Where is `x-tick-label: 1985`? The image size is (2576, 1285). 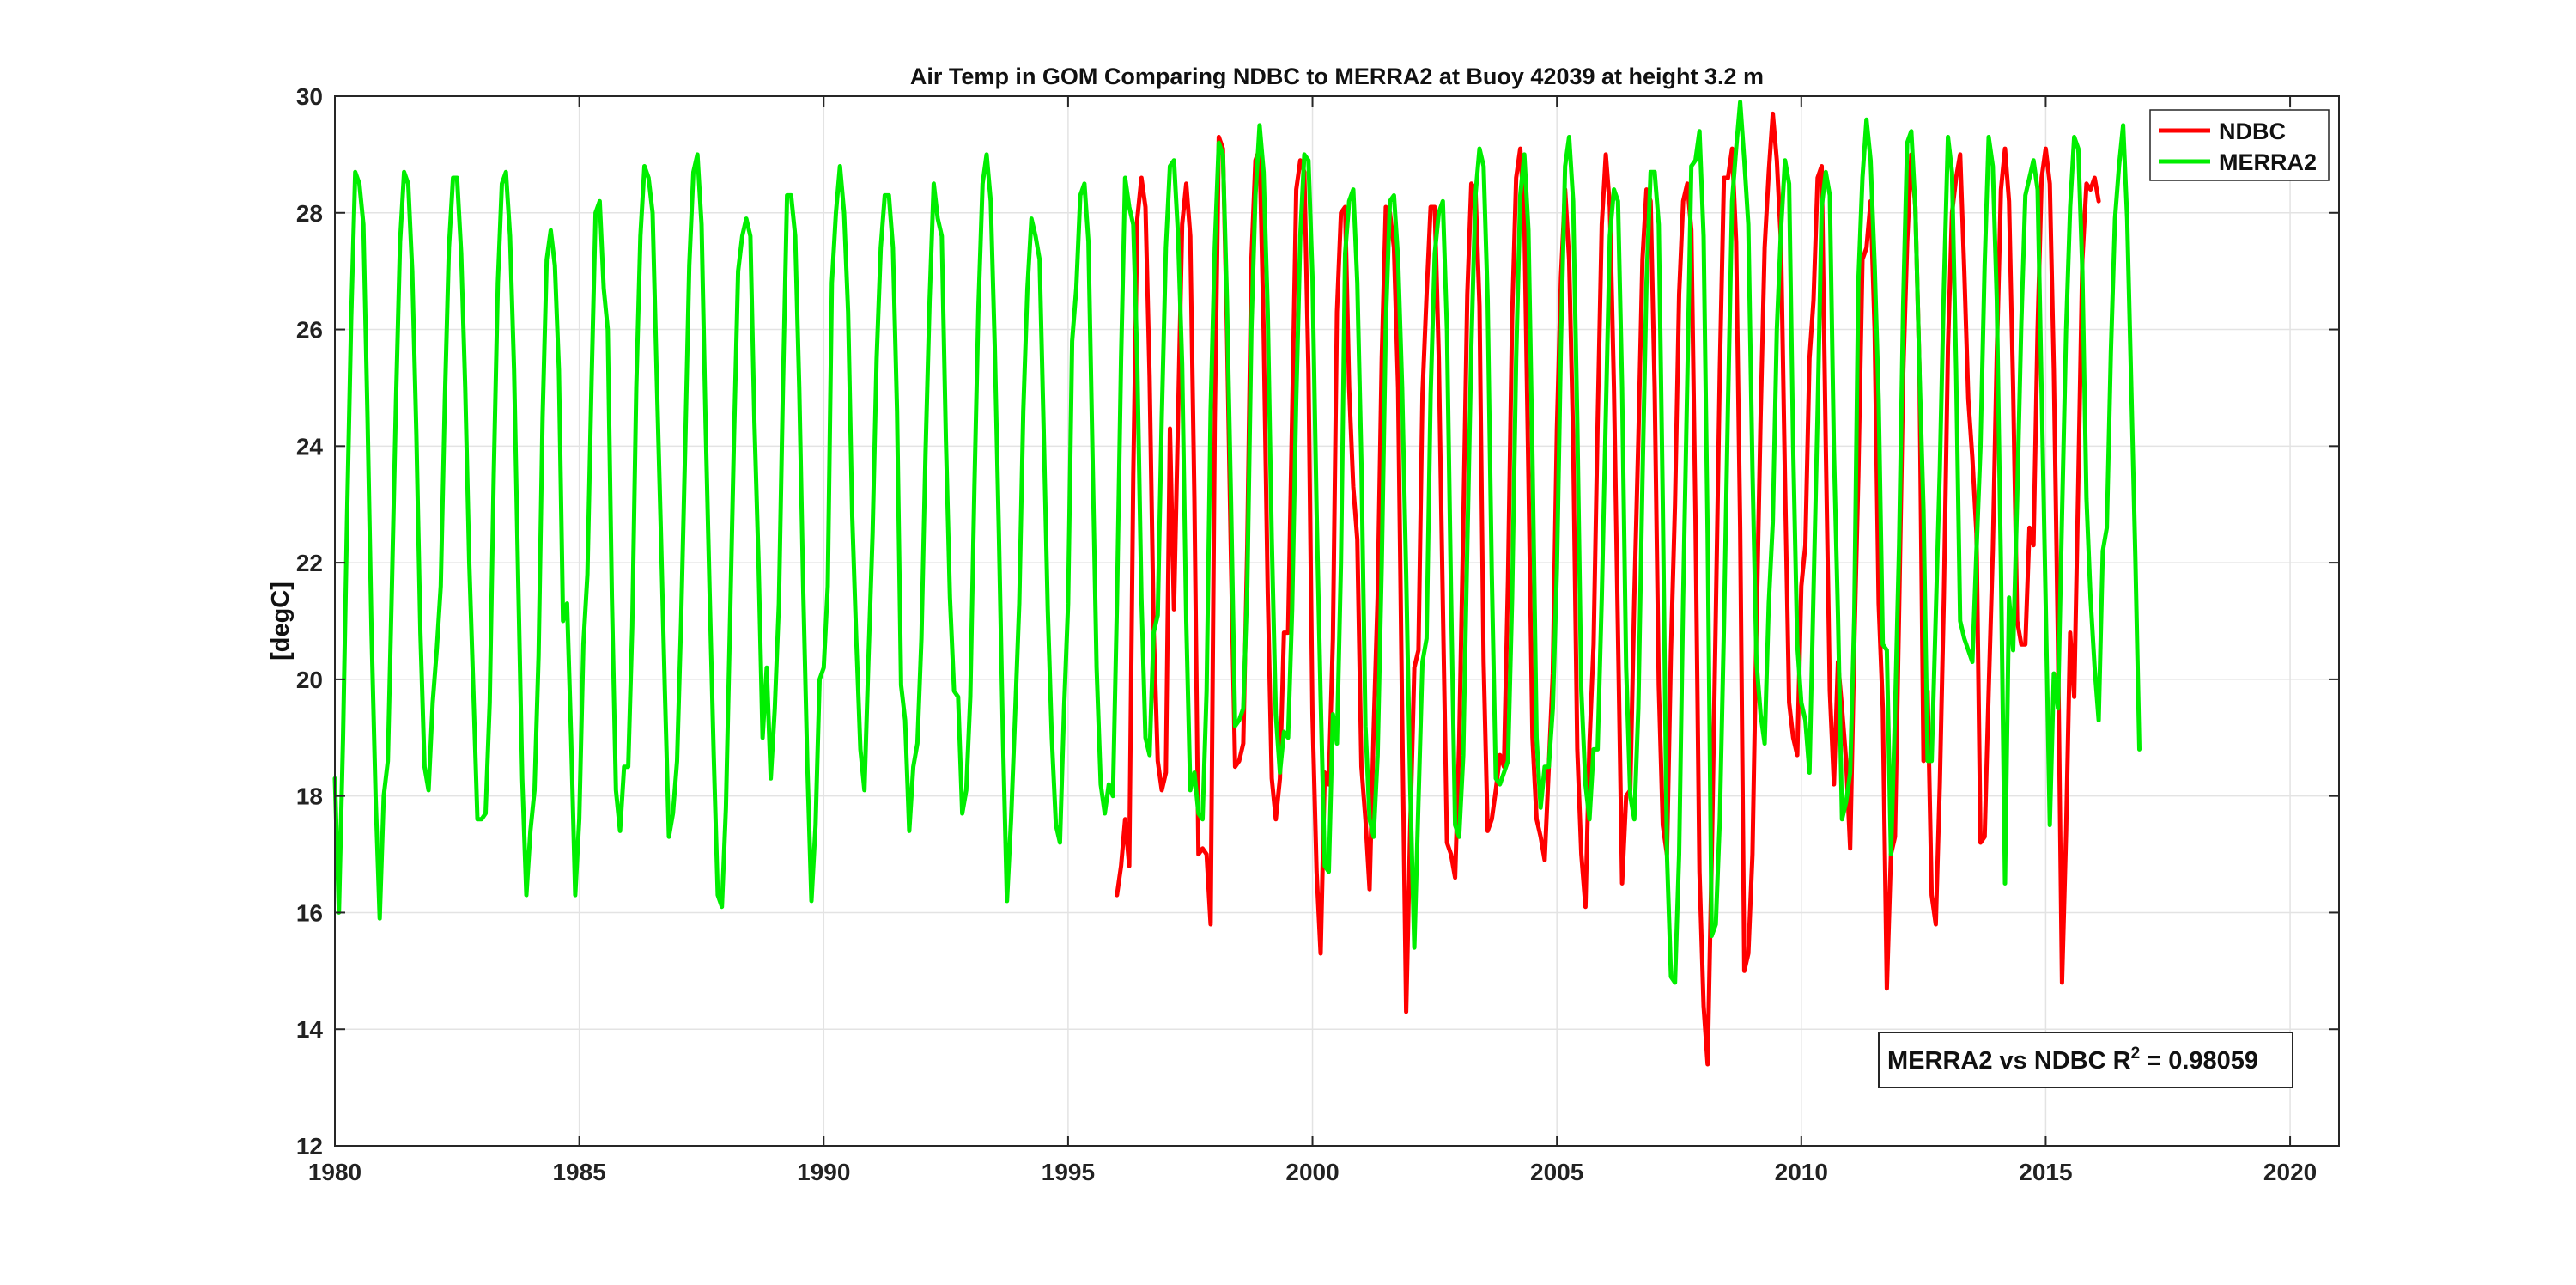
x-tick-label: 1985 is located at coordinates (578, 1172).